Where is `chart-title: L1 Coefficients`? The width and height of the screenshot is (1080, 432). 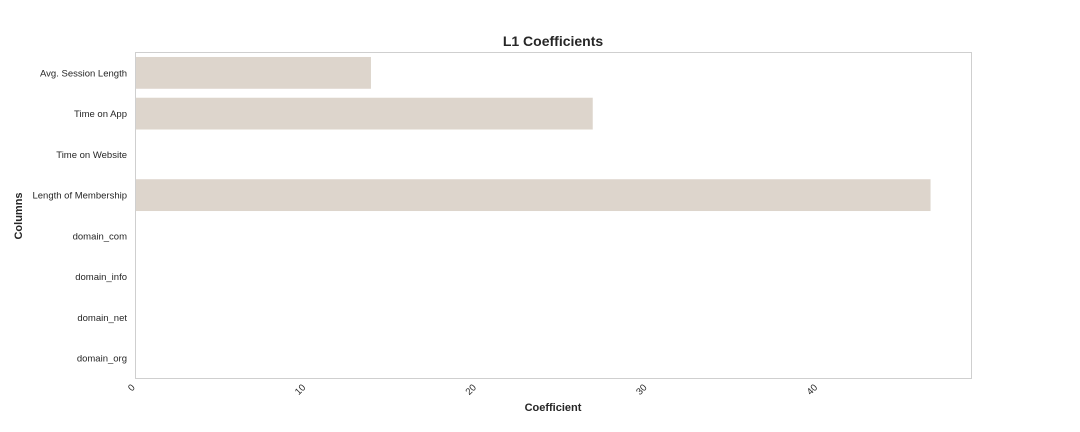
chart-title: L1 Coefficients is located at coordinates (553, 41).